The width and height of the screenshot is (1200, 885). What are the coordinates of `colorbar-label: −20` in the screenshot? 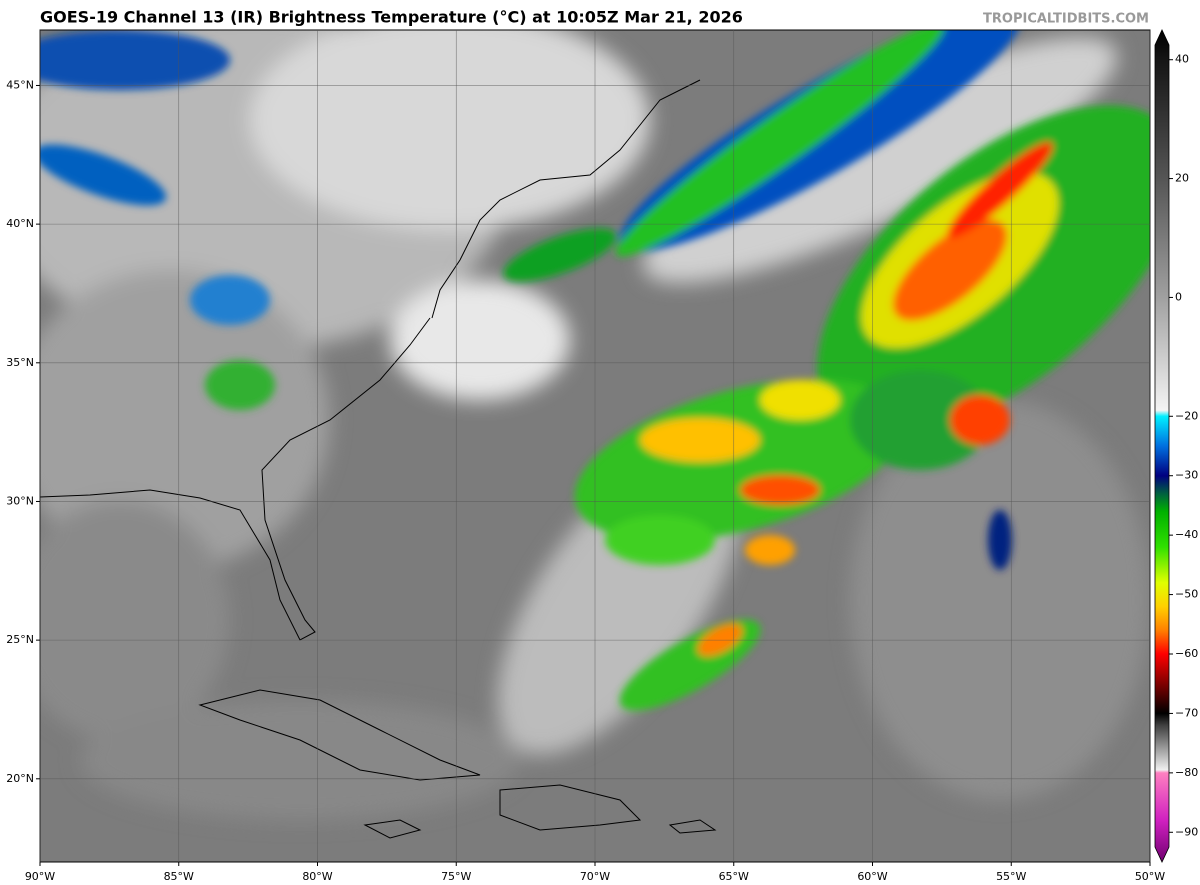 It's located at (1186, 415).